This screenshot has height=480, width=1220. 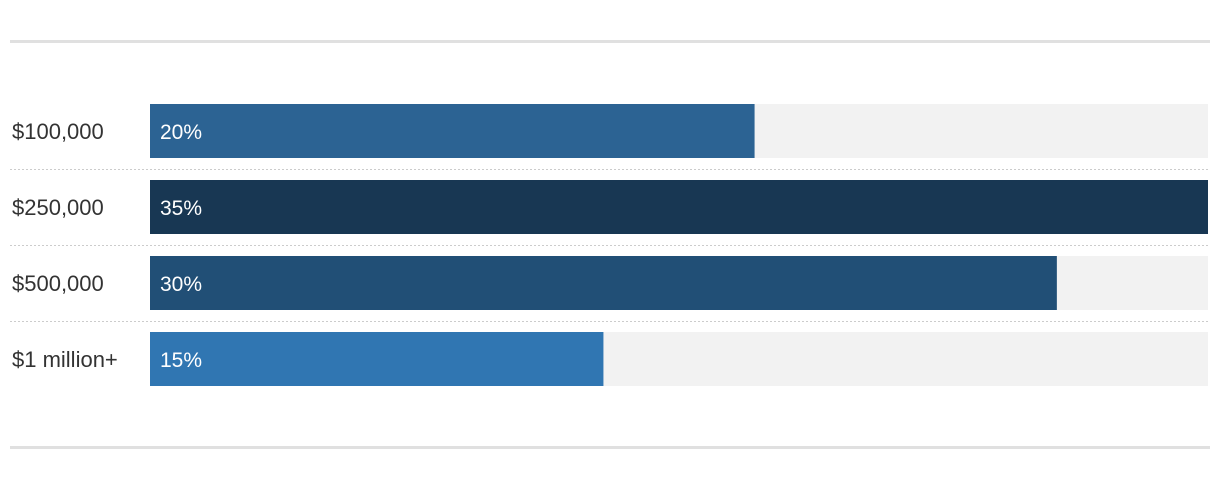 I want to click on category-label: $500,000, so click(x=58, y=283).